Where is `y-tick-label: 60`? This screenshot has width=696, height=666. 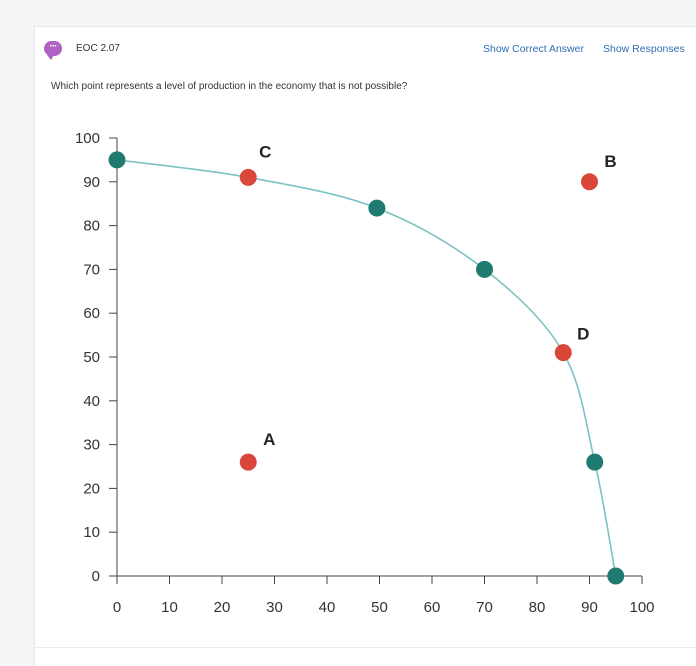 y-tick-label: 60 is located at coordinates (91, 313).